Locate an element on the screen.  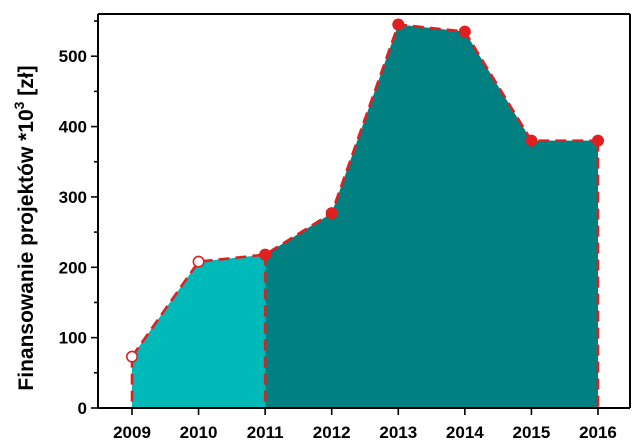
data-point-2016 is located at coordinates (597, 140).